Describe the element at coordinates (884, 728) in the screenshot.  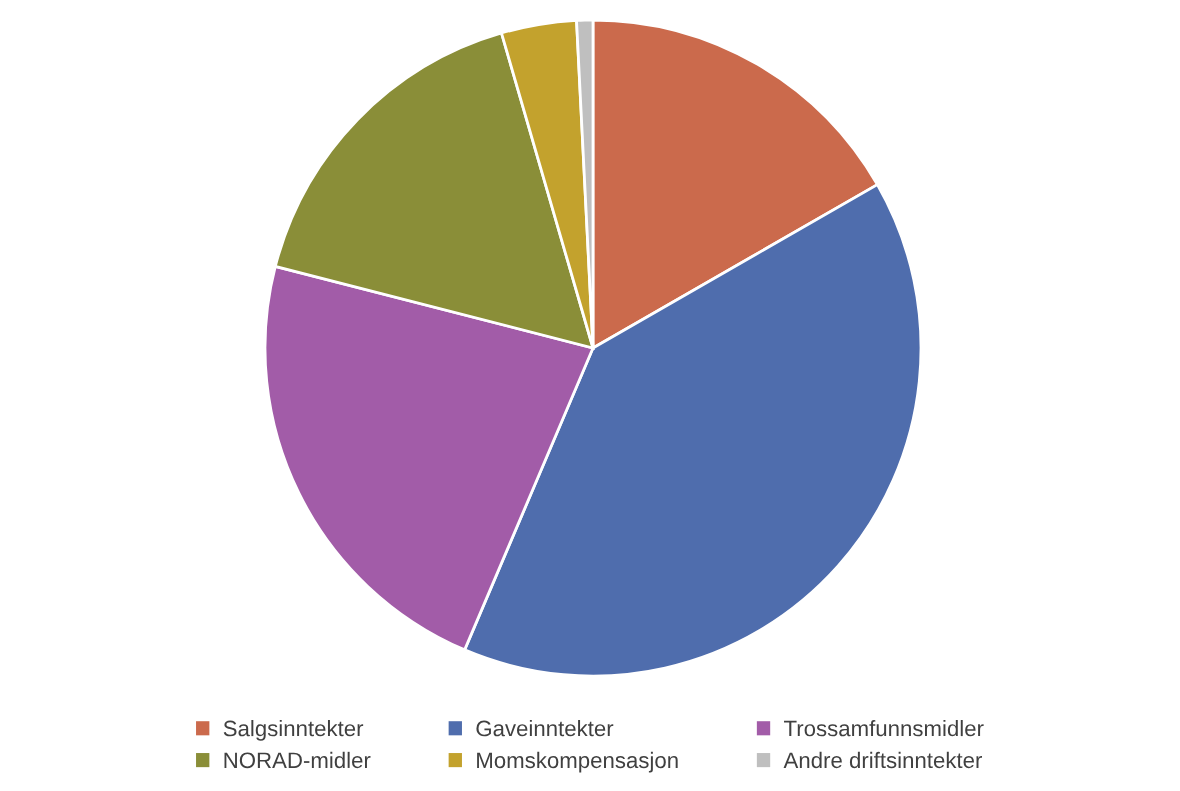
I see `legend-label: Trossamfunnsmidler` at that location.